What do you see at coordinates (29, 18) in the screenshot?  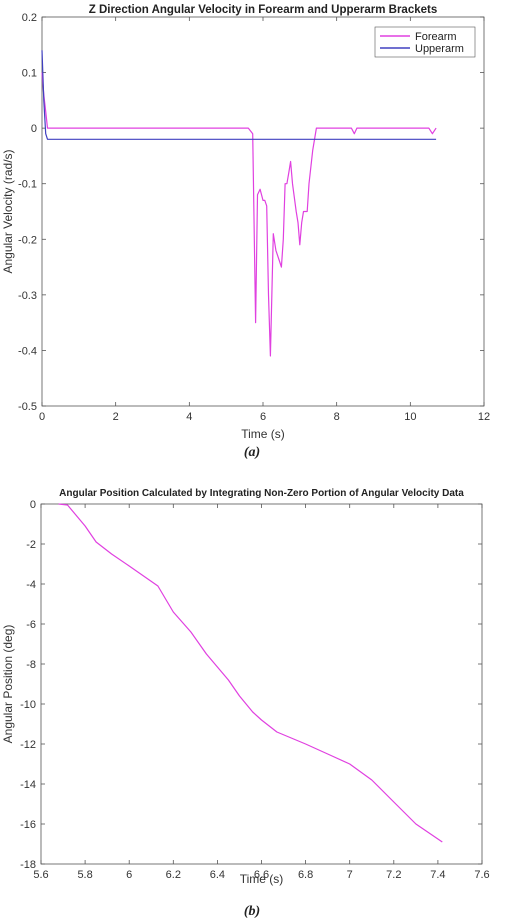 I see `y-tick-label: 0.2` at bounding box center [29, 18].